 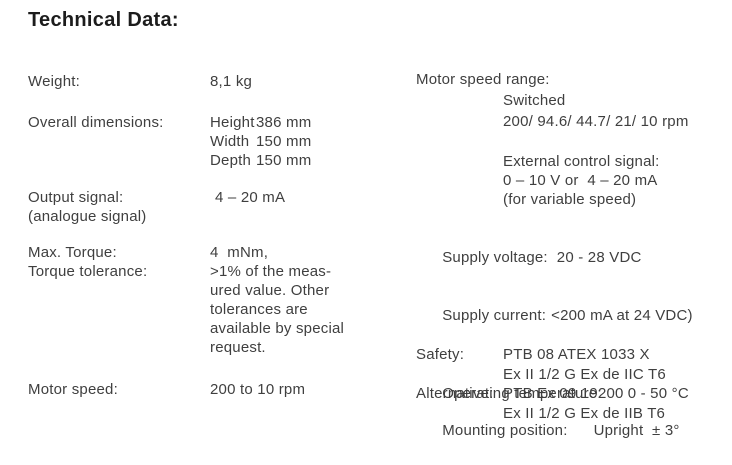 What do you see at coordinates (88, 271) in the screenshot?
I see `torque-tolerance-label: Torque tolerance:` at bounding box center [88, 271].